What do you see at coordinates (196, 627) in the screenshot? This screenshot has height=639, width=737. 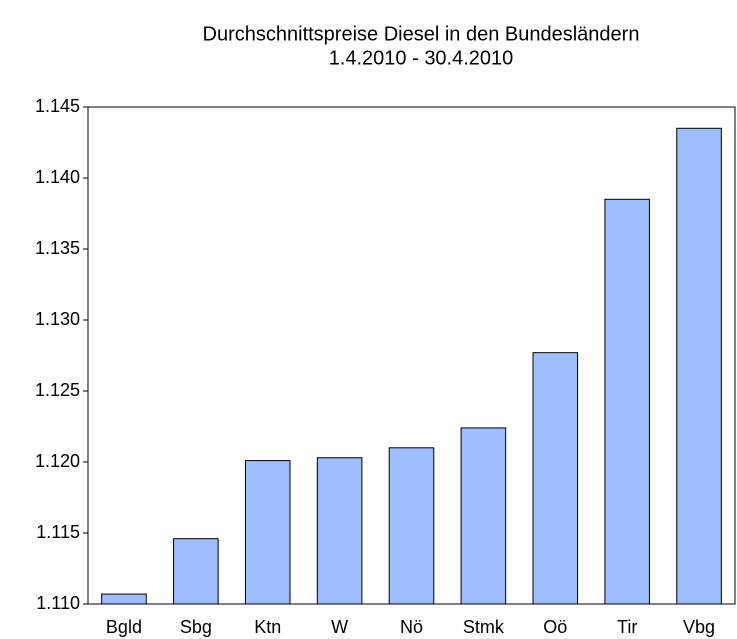 I see `x-tick-label: Sbg` at bounding box center [196, 627].